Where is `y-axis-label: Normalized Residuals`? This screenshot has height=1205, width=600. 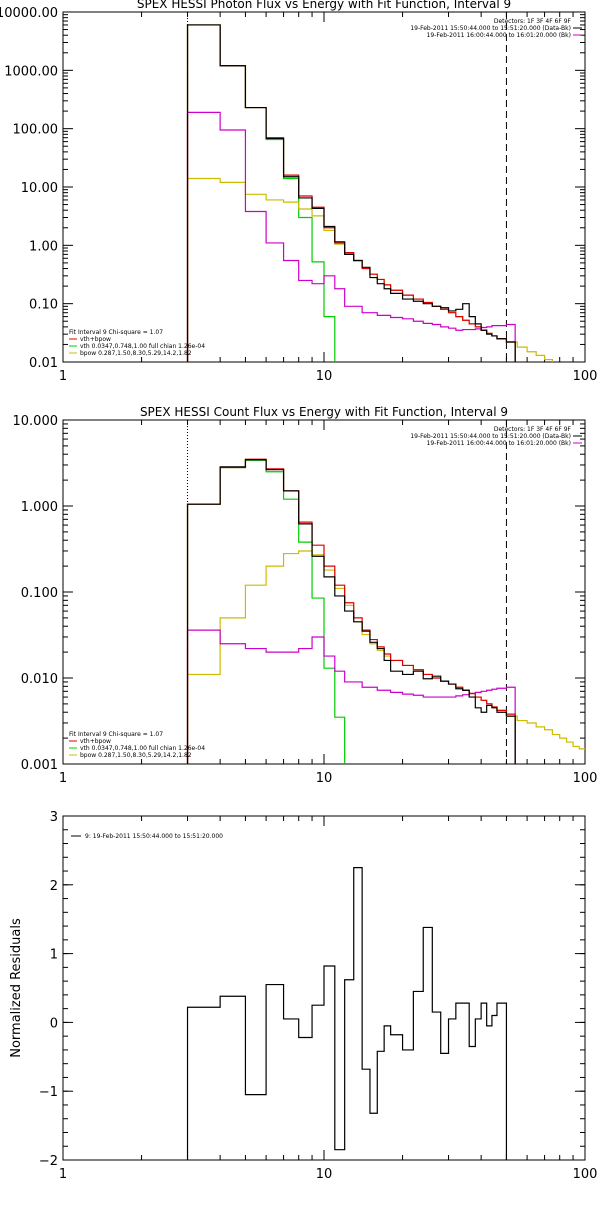 y-axis-label: Normalized Residuals is located at coordinates (16, 988).